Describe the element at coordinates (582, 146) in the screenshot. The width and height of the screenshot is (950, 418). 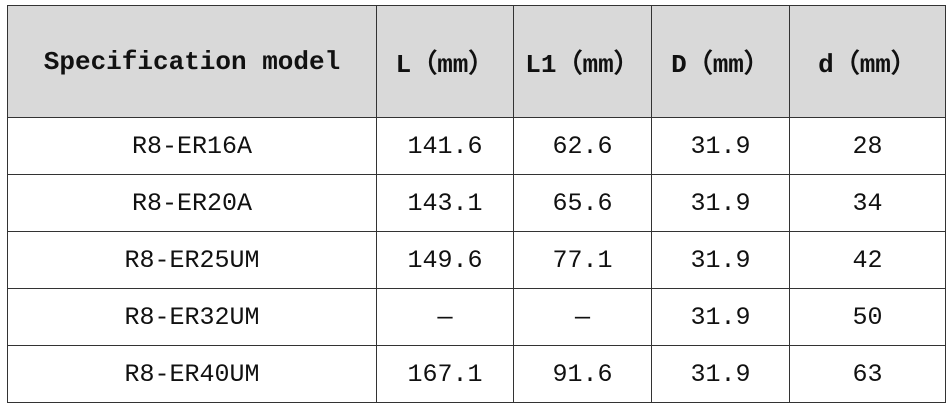
I see `table-cell: 62.6` at that location.